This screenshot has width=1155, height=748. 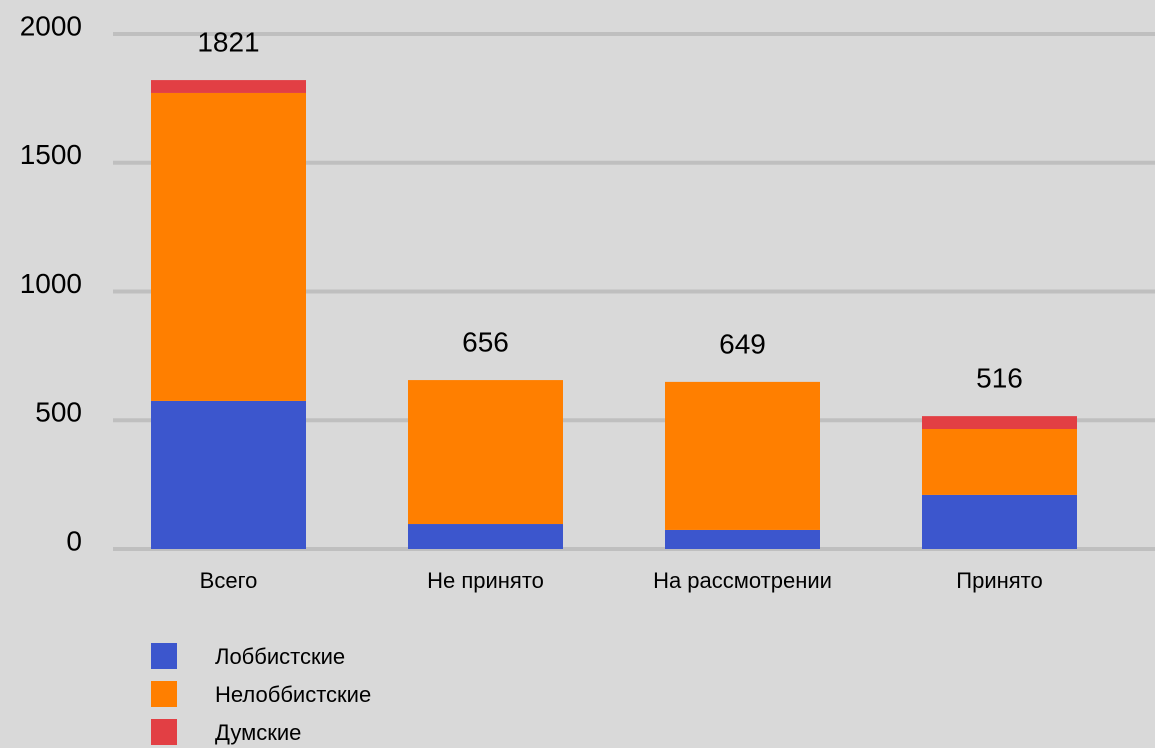 I want to click on y-tick-label: 2000, so click(x=51, y=25).